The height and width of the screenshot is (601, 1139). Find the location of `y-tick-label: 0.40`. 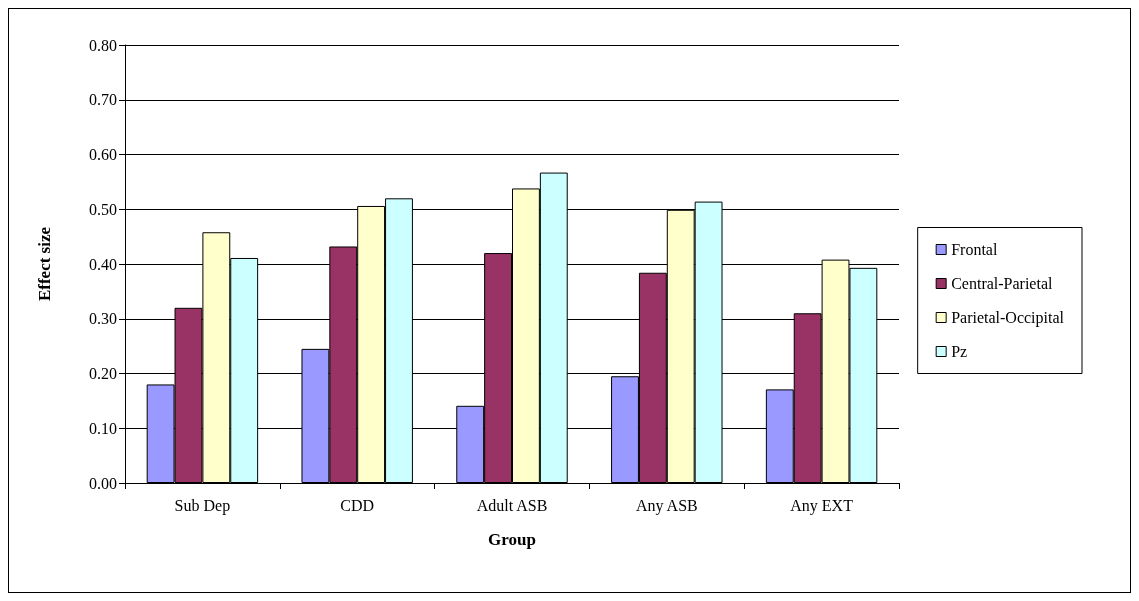

y-tick-label: 0.40 is located at coordinates (103, 264).